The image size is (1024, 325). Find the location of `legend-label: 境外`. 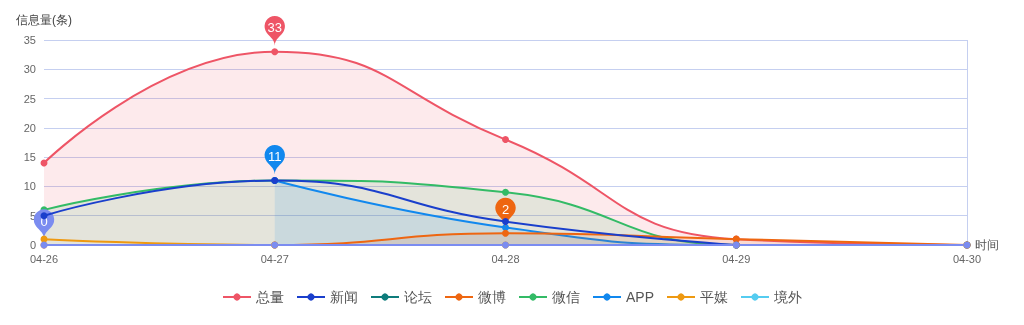

legend-label: 境外 is located at coordinates (788, 297).